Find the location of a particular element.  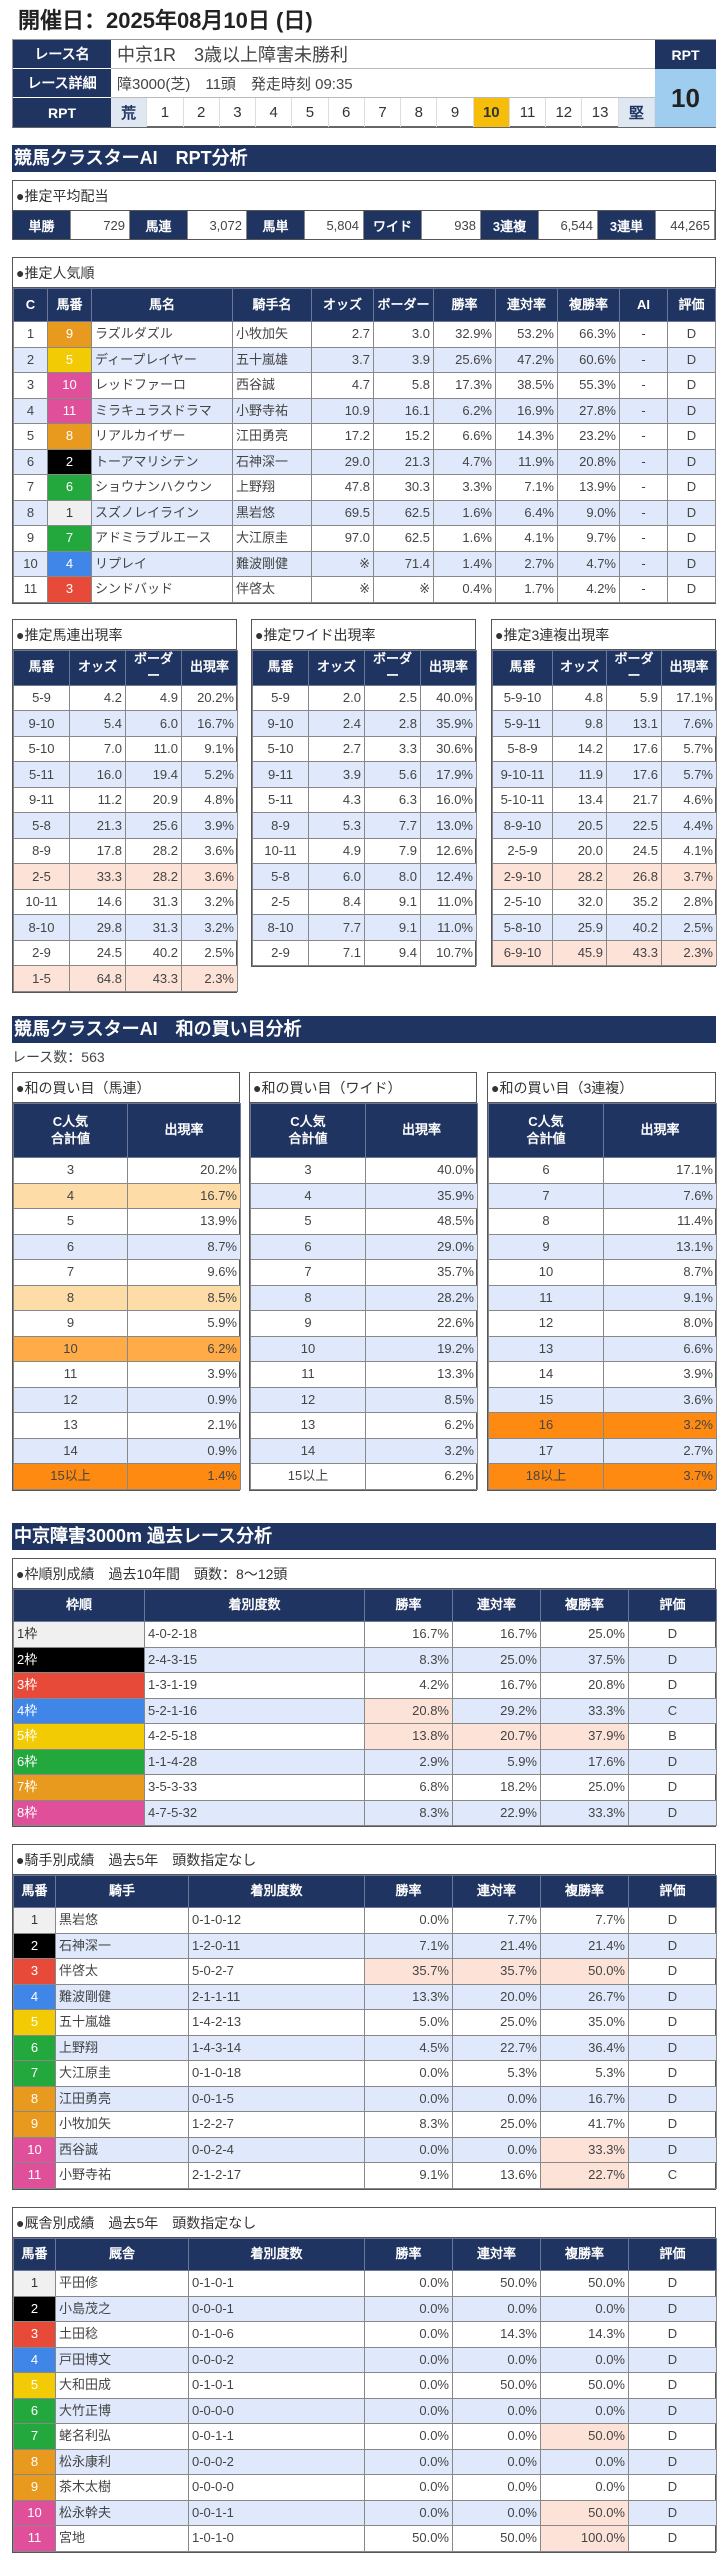

table-cell: 21.3 is located at coordinates (403, 461).